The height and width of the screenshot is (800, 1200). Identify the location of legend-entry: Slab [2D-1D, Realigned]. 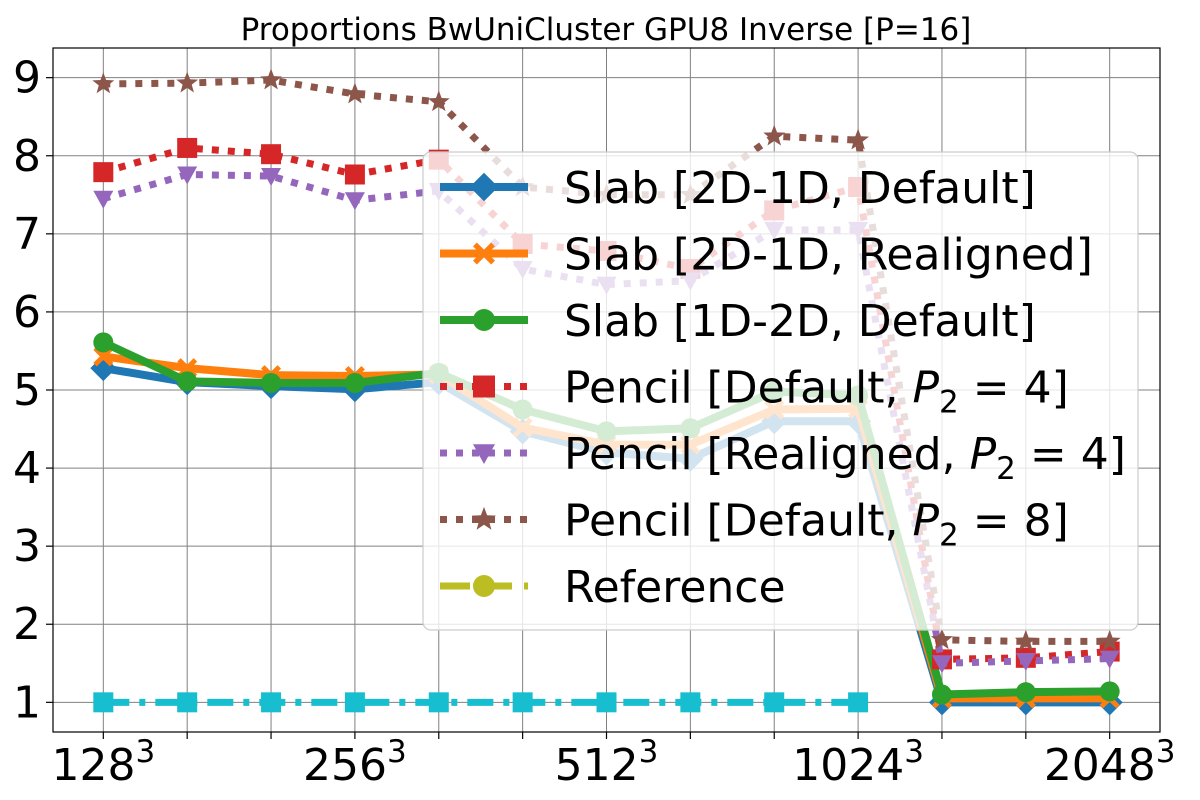
(766, 255).